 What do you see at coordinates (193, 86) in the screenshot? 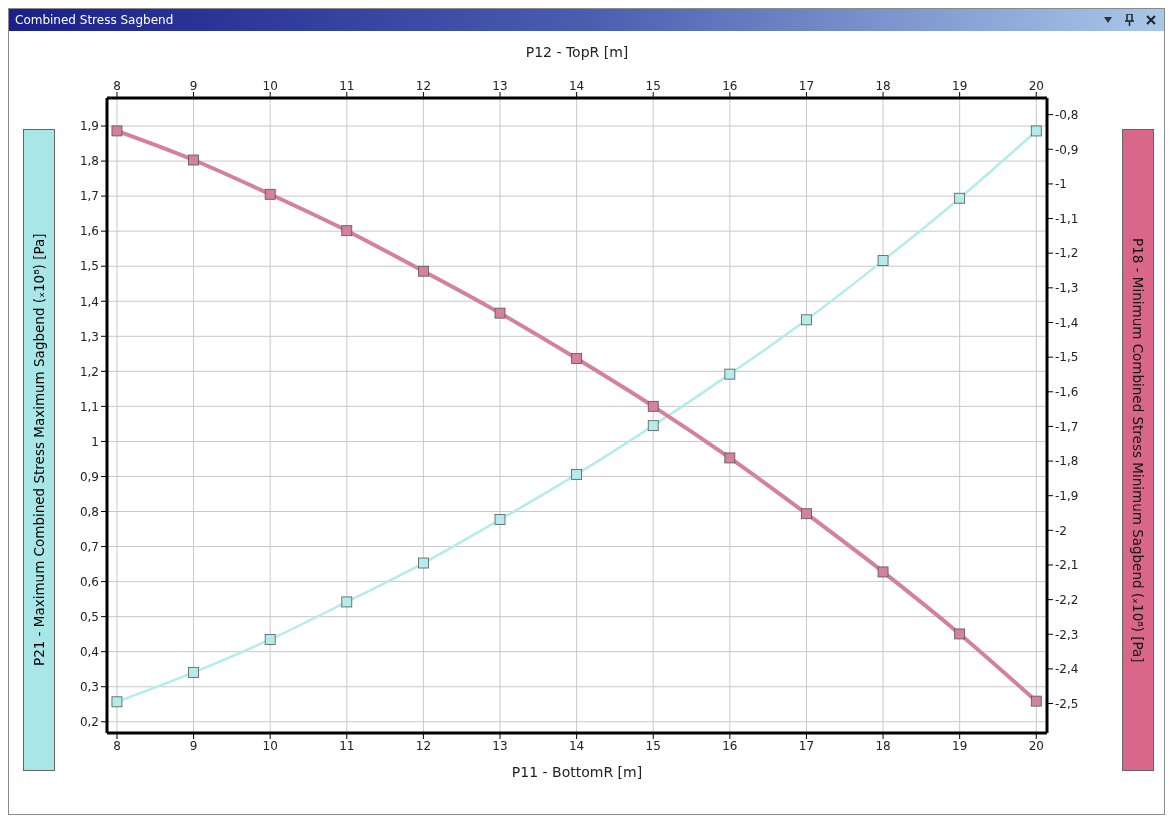
I see `x-tick-label: 9` at bounding box center [193, 86].